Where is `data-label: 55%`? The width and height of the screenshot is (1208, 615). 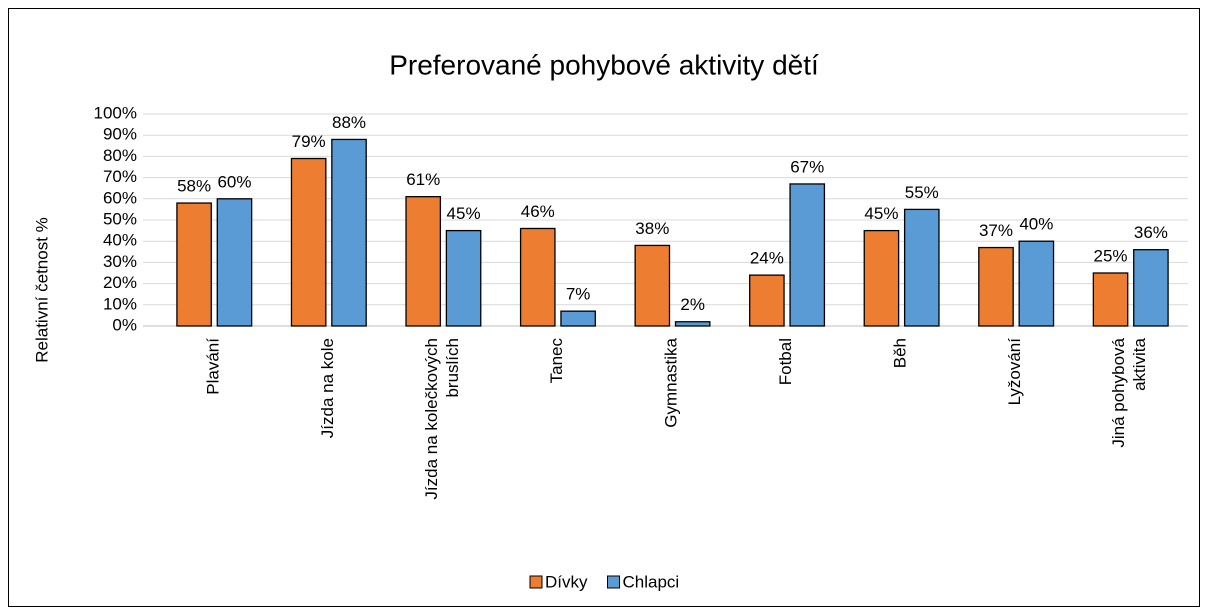 data-label: 55% is located at coordinates (922, 192).